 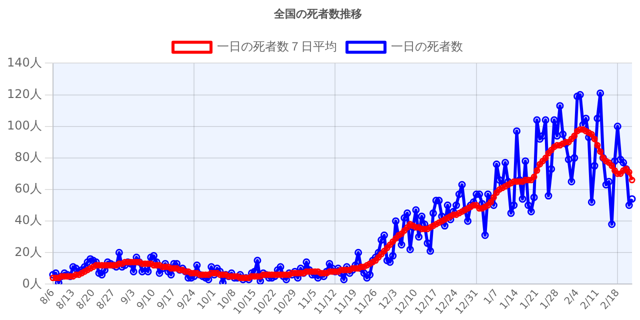 What do you see at coordinates (317, 13) in the screenshot?
I see `chart-title: 全国の死者数推移` at bounding box center [317, 13].